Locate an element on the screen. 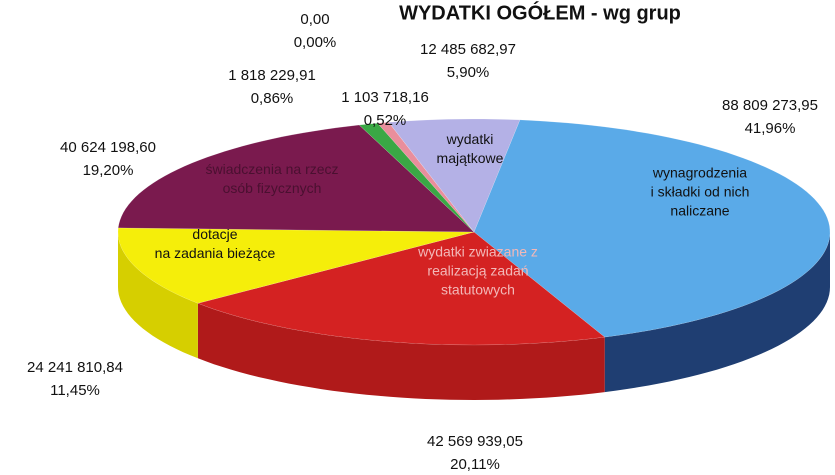 The width and height of the screenshot is (835, 475). slice-label: wydatki zwiazane z is located at coordinates (477, 252).